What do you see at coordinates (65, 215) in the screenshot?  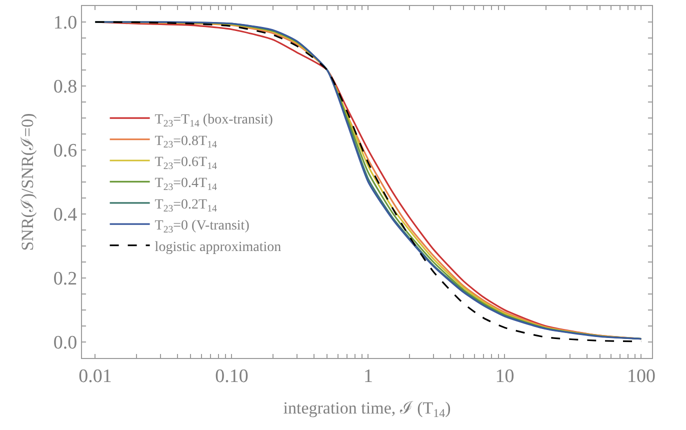 I see `y-tick-label: 0.4` at bounding box center [65, 215].